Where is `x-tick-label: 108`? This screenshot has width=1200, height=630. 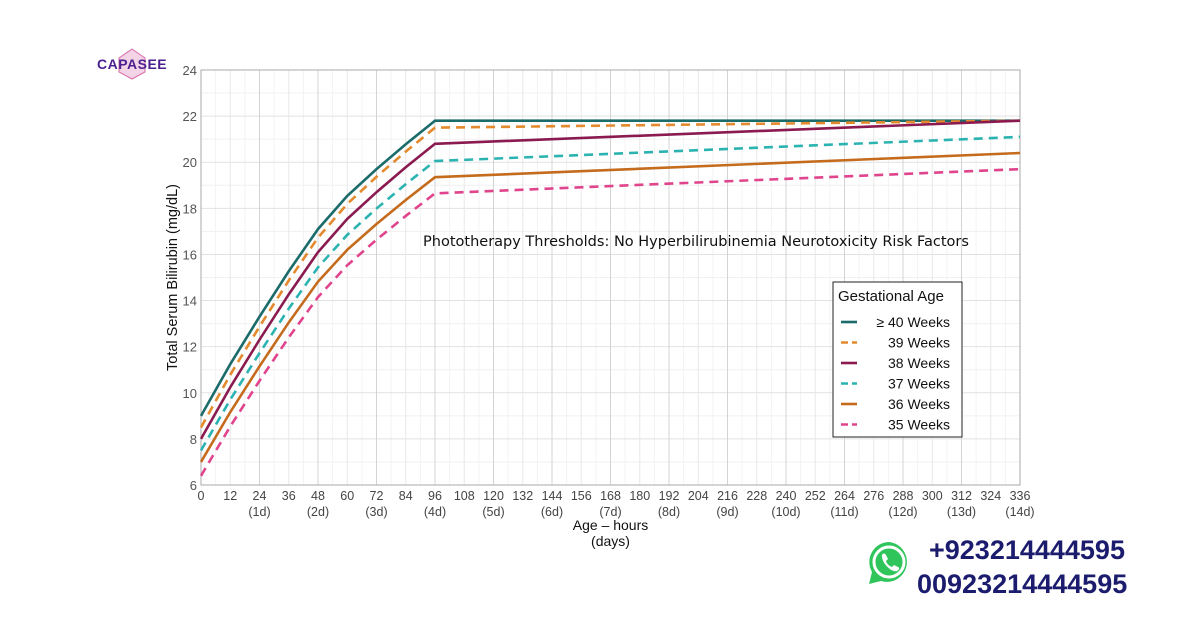
x-tick-label: 108 is located at coordinates (464, 496).